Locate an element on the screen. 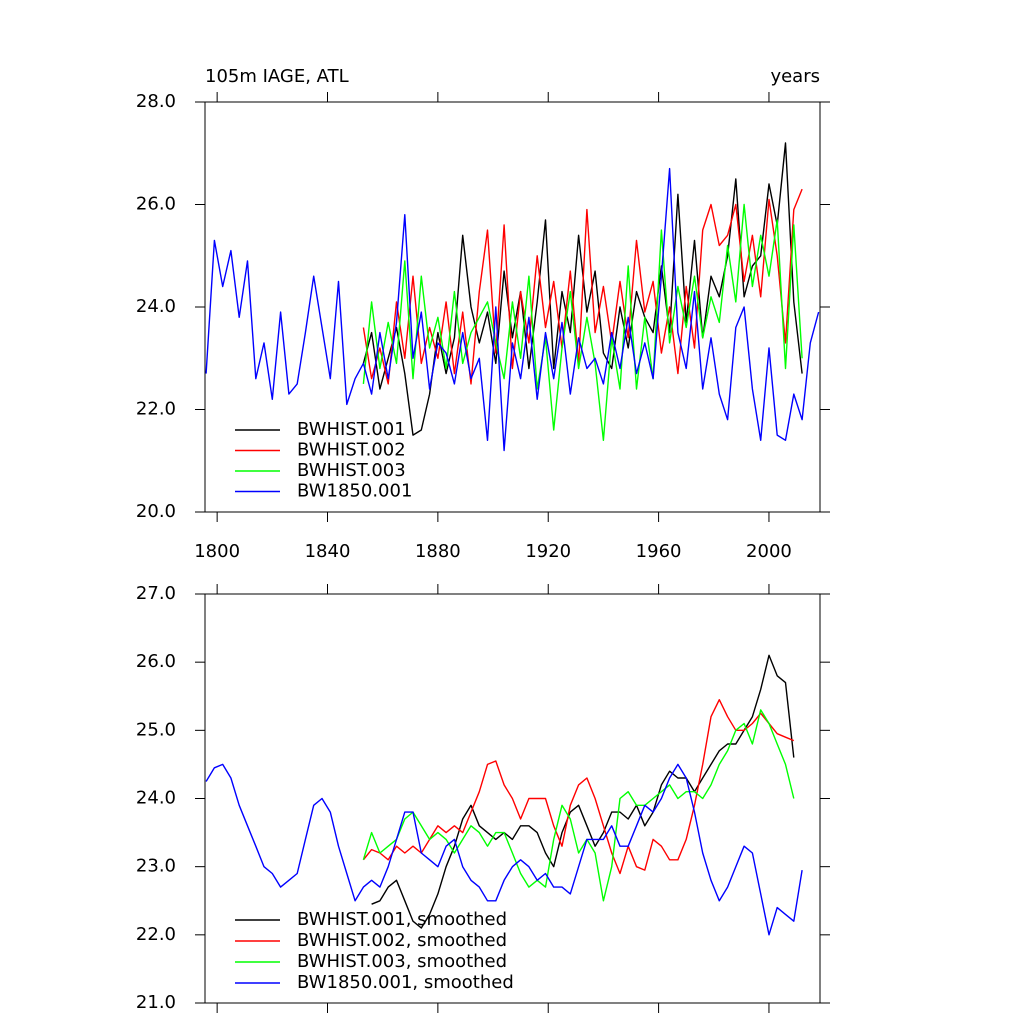 This screenshot has width=1024, height=1024. legend-label: BWHIST.002 is located at coordinates (351, 450).